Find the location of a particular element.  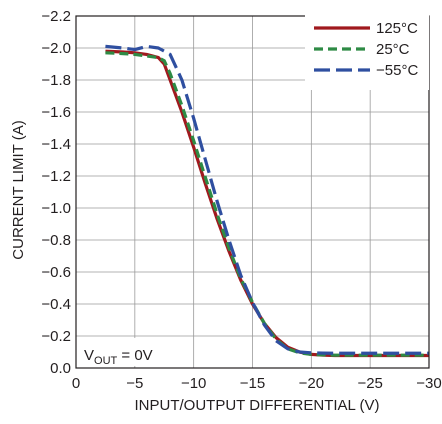

vout-annotation-text: VOUT = 0V is located at coordinates (118, 357).